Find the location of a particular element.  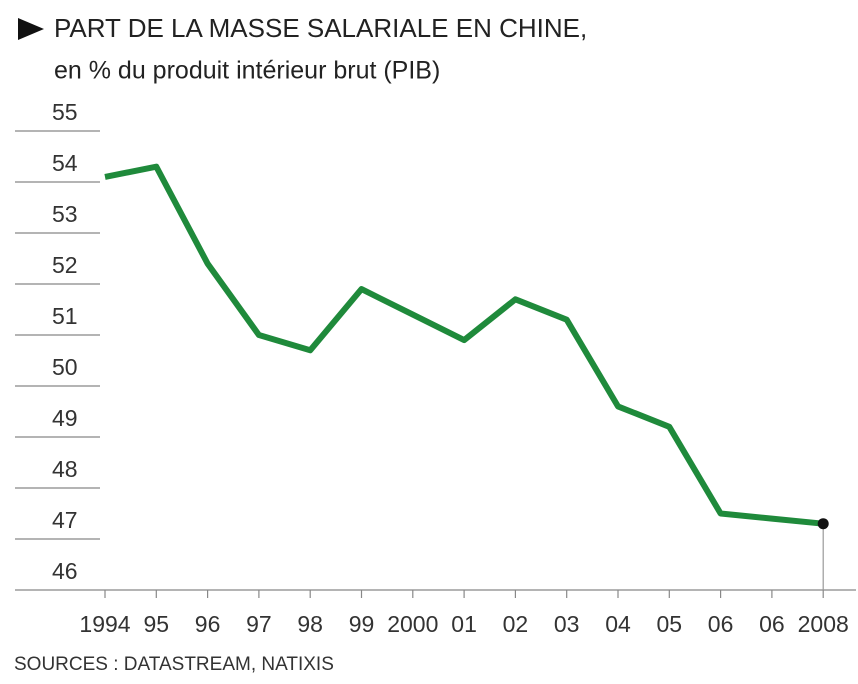

x-tick-label: 1994 is located at coordinates (104, 624).